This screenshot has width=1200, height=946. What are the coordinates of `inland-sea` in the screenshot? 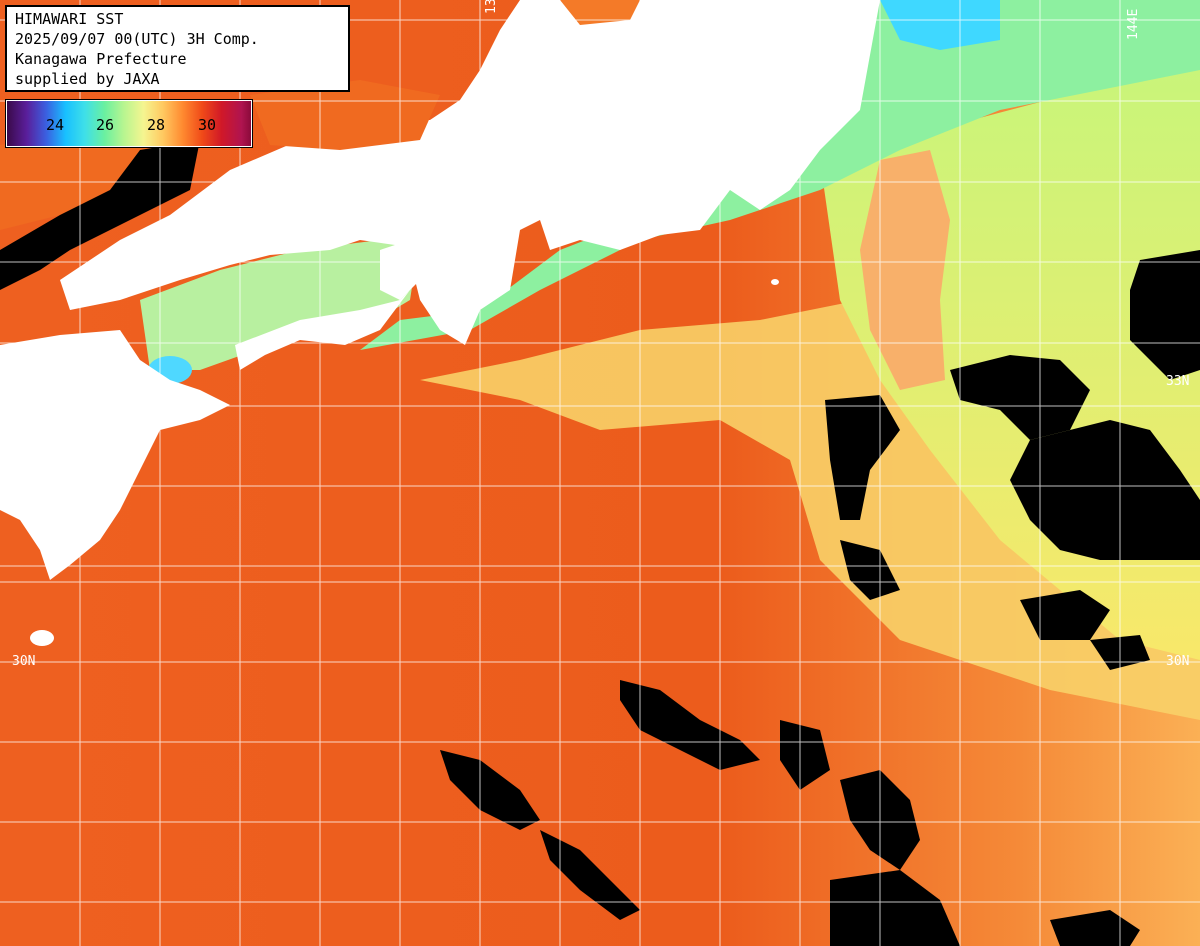 It's located at (280, 302).